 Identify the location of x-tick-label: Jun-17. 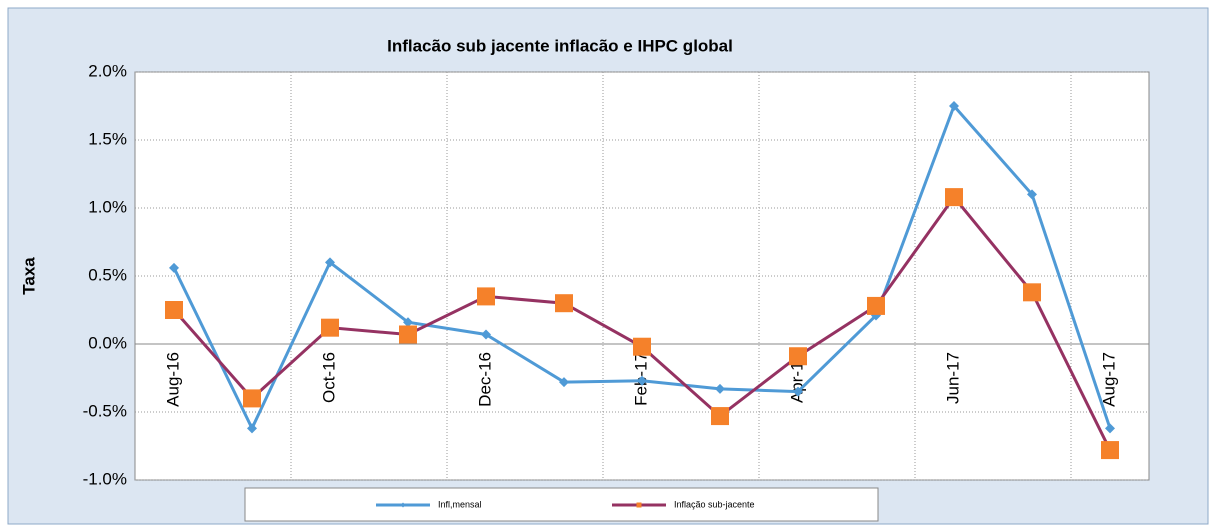
(952, 378).